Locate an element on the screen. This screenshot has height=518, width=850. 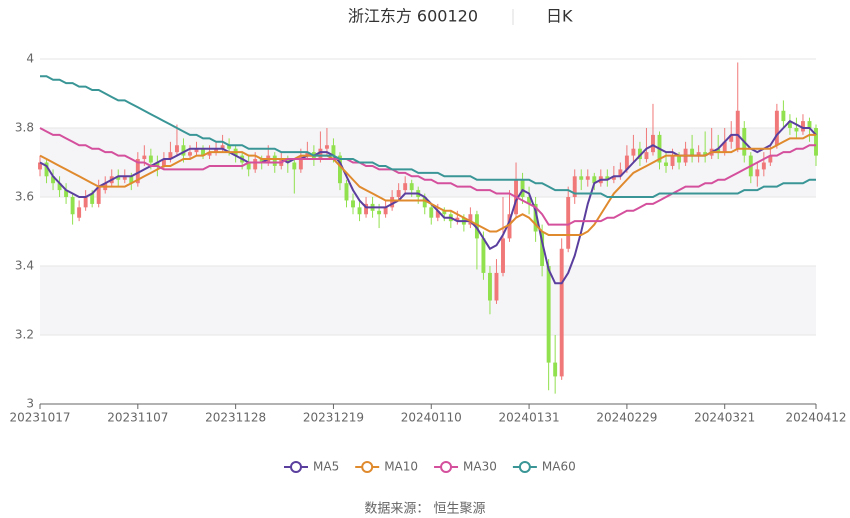
x-tick-label: 20240412 is located at coordinates (815, 418).